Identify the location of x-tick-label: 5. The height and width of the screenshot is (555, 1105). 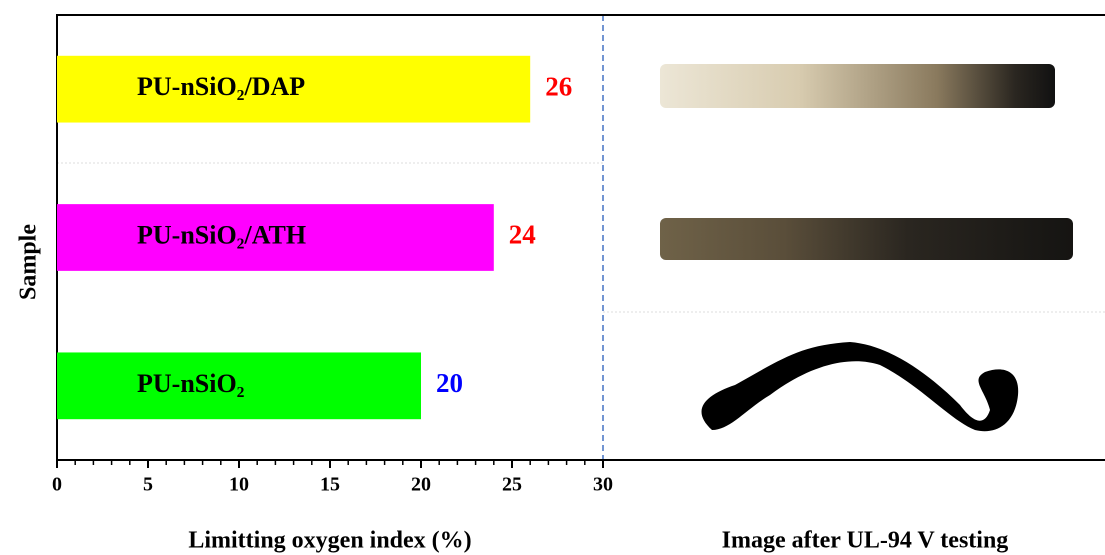
(148, 485).